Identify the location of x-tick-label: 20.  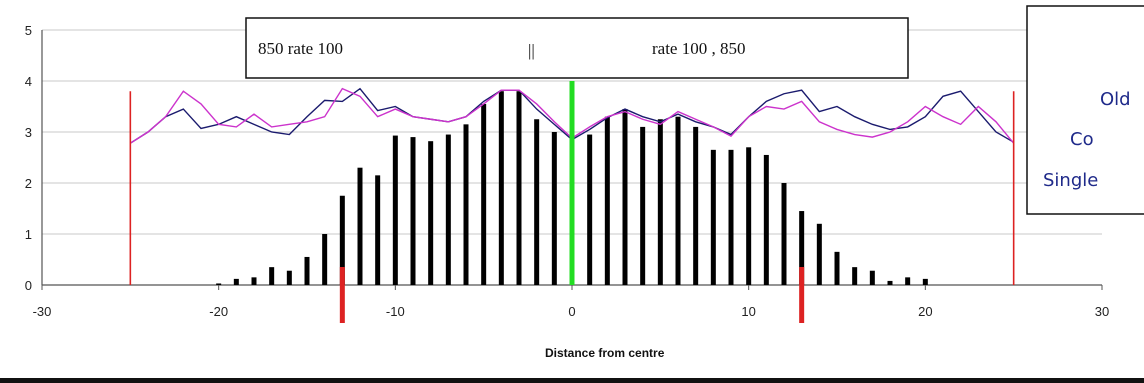
(925, 311).